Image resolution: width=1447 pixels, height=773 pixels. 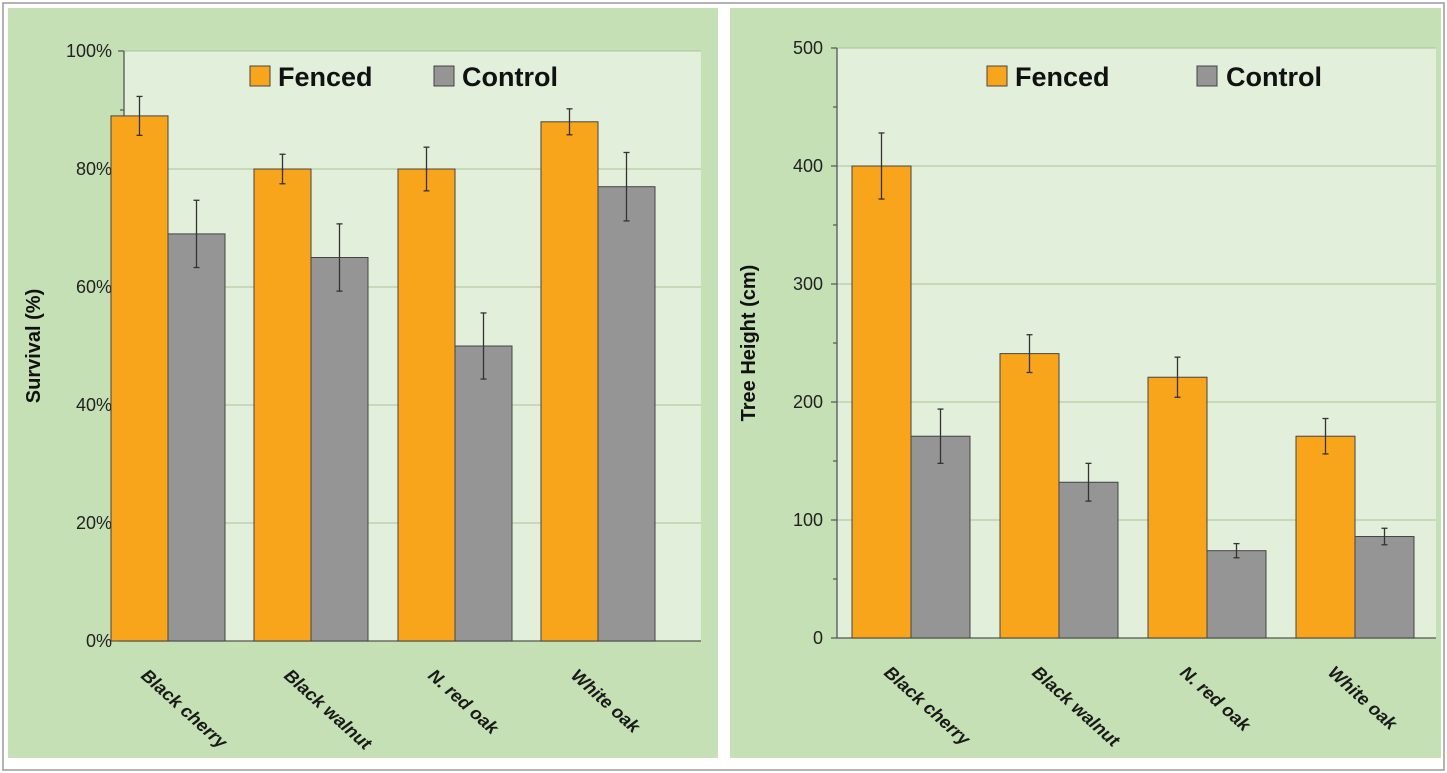 I want to click on y-tick-label: 20%, so click(x=94, y=523).